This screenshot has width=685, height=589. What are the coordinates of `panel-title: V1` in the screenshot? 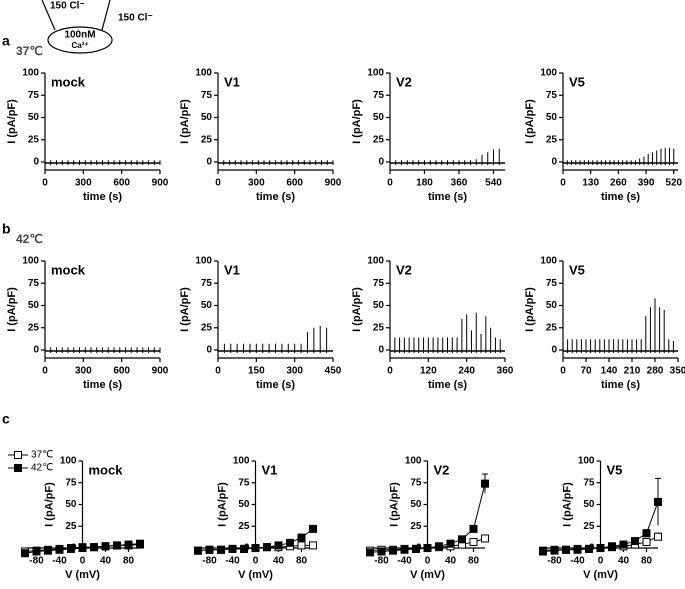 It's located at (232, 81).